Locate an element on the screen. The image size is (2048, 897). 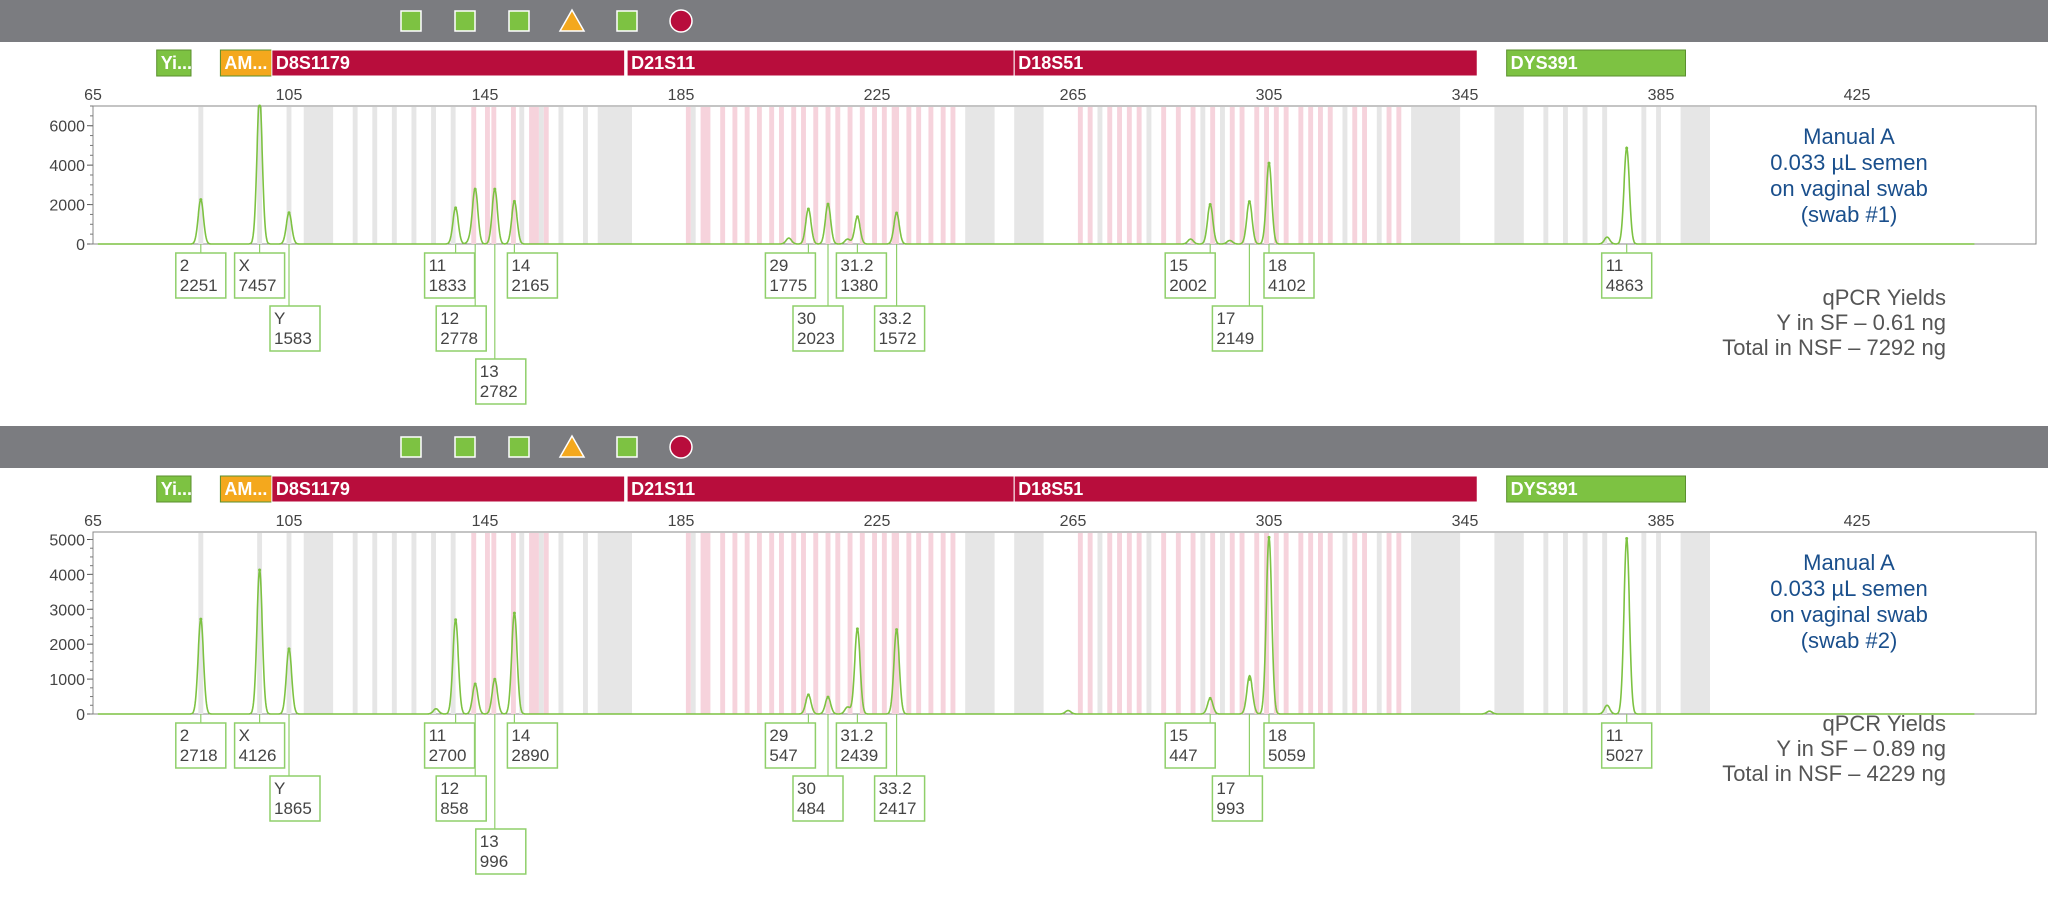
x-tick-label: 345 is located at coordinates (1465, 95).